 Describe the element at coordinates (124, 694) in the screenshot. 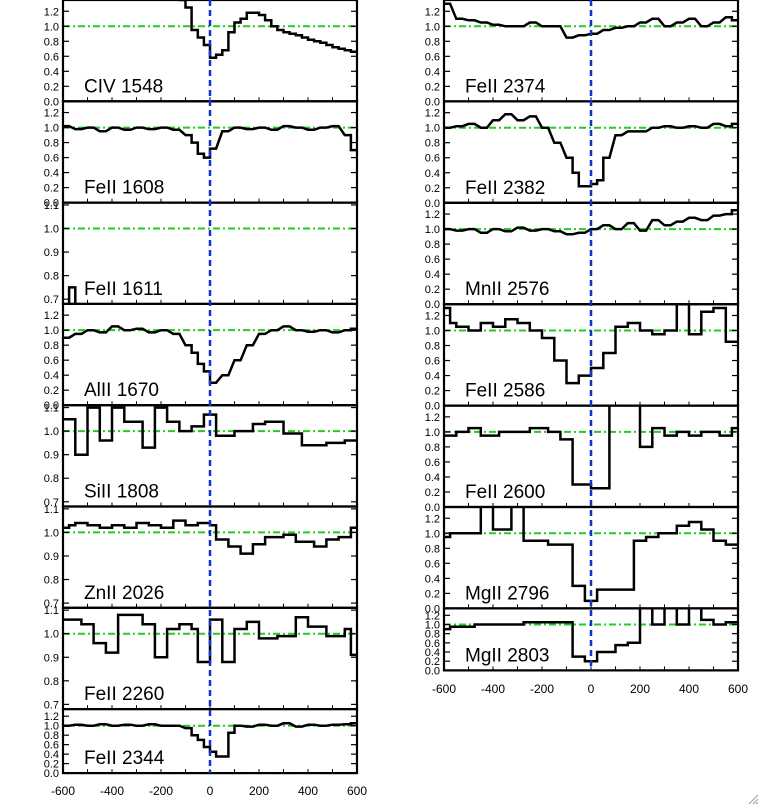

I see `panel-label: FeII 2260` at that location.